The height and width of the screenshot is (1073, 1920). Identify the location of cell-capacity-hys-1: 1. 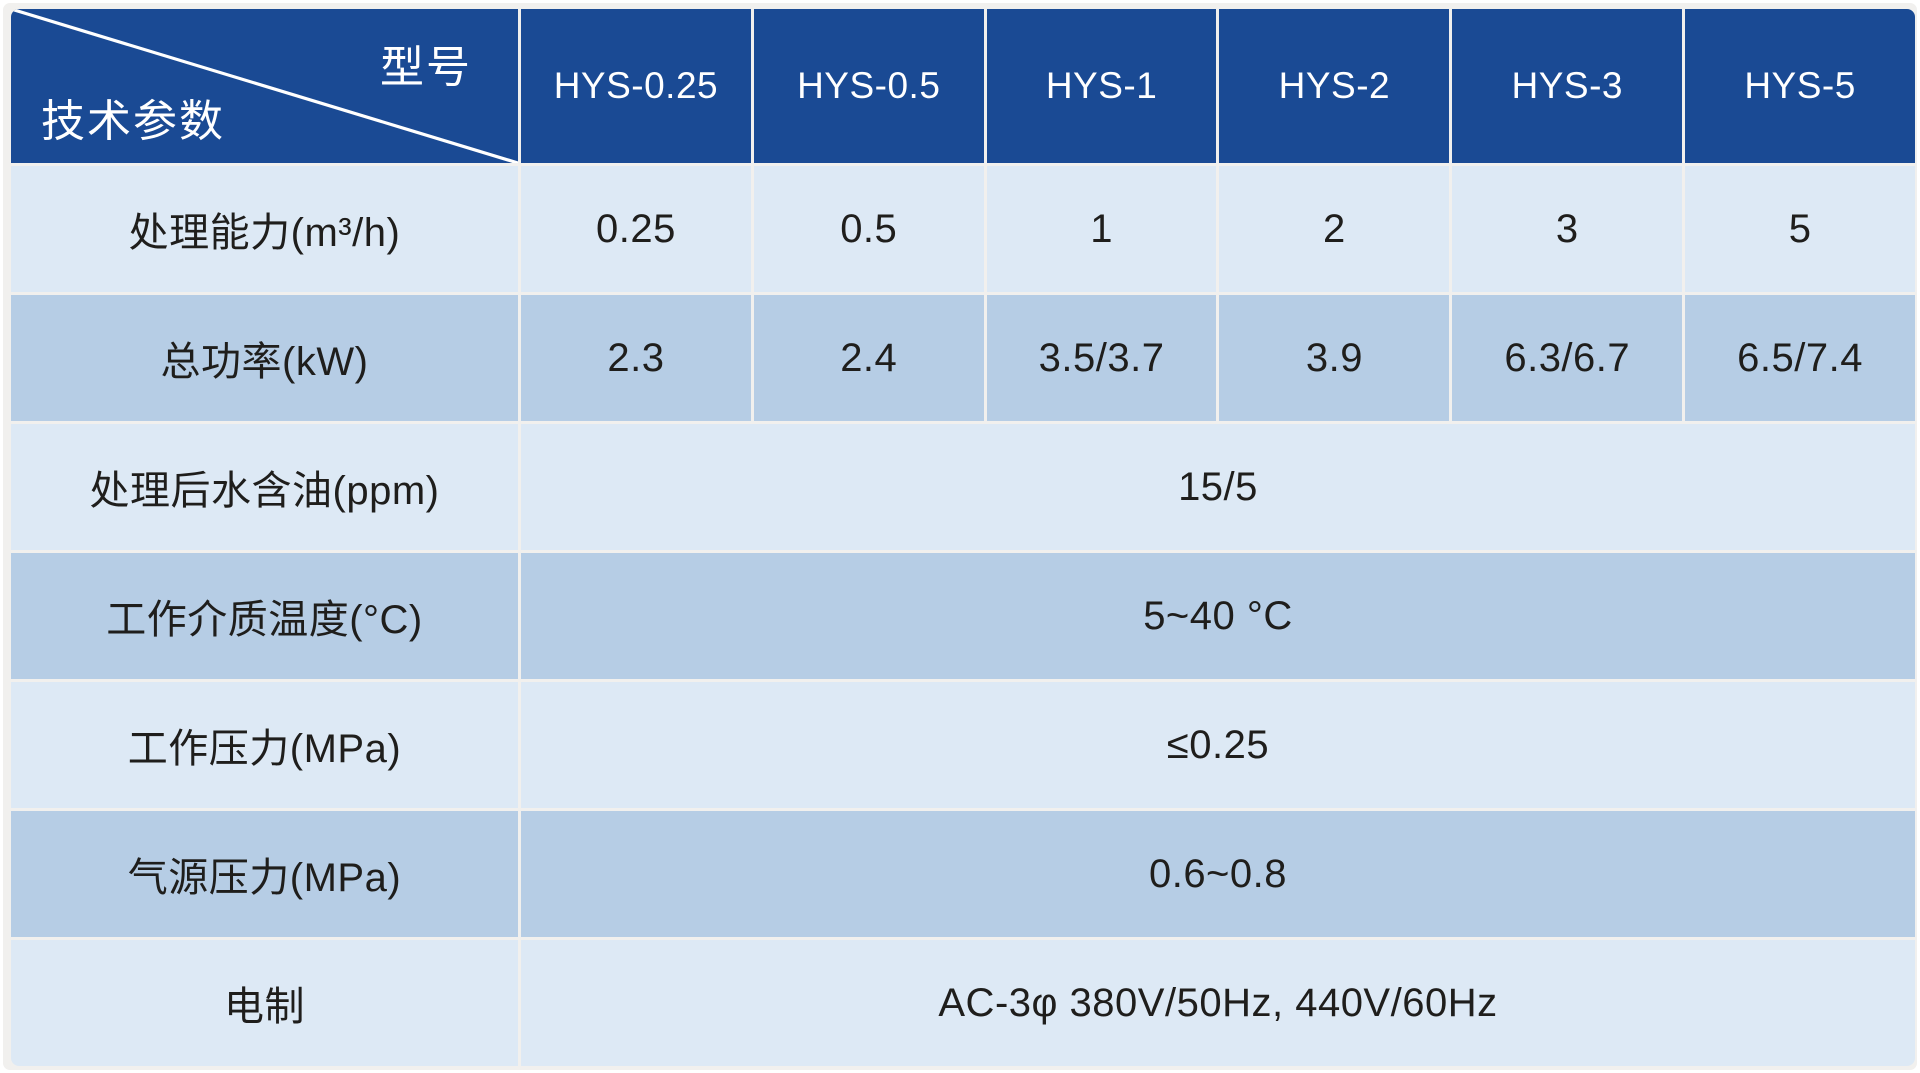
(1101, 229).